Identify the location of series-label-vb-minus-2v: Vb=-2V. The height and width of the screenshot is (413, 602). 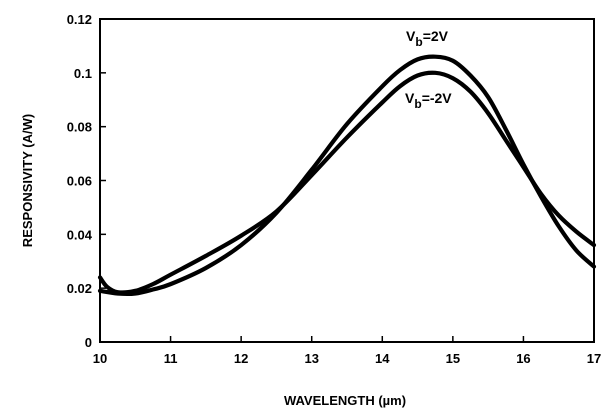
(428, 100).